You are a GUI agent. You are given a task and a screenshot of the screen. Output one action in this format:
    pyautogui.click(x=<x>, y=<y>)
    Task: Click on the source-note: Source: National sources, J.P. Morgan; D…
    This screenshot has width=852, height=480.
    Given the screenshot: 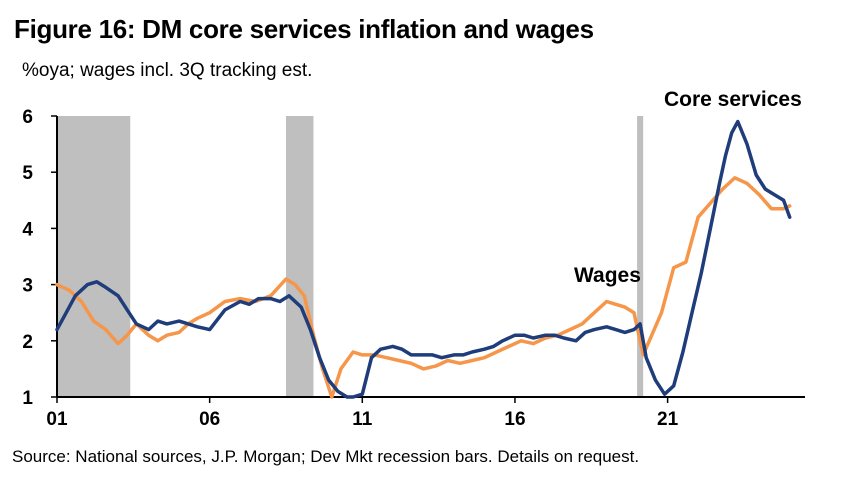 What is the action you would take?
    pyautogui.click(x=326, y=456)
    